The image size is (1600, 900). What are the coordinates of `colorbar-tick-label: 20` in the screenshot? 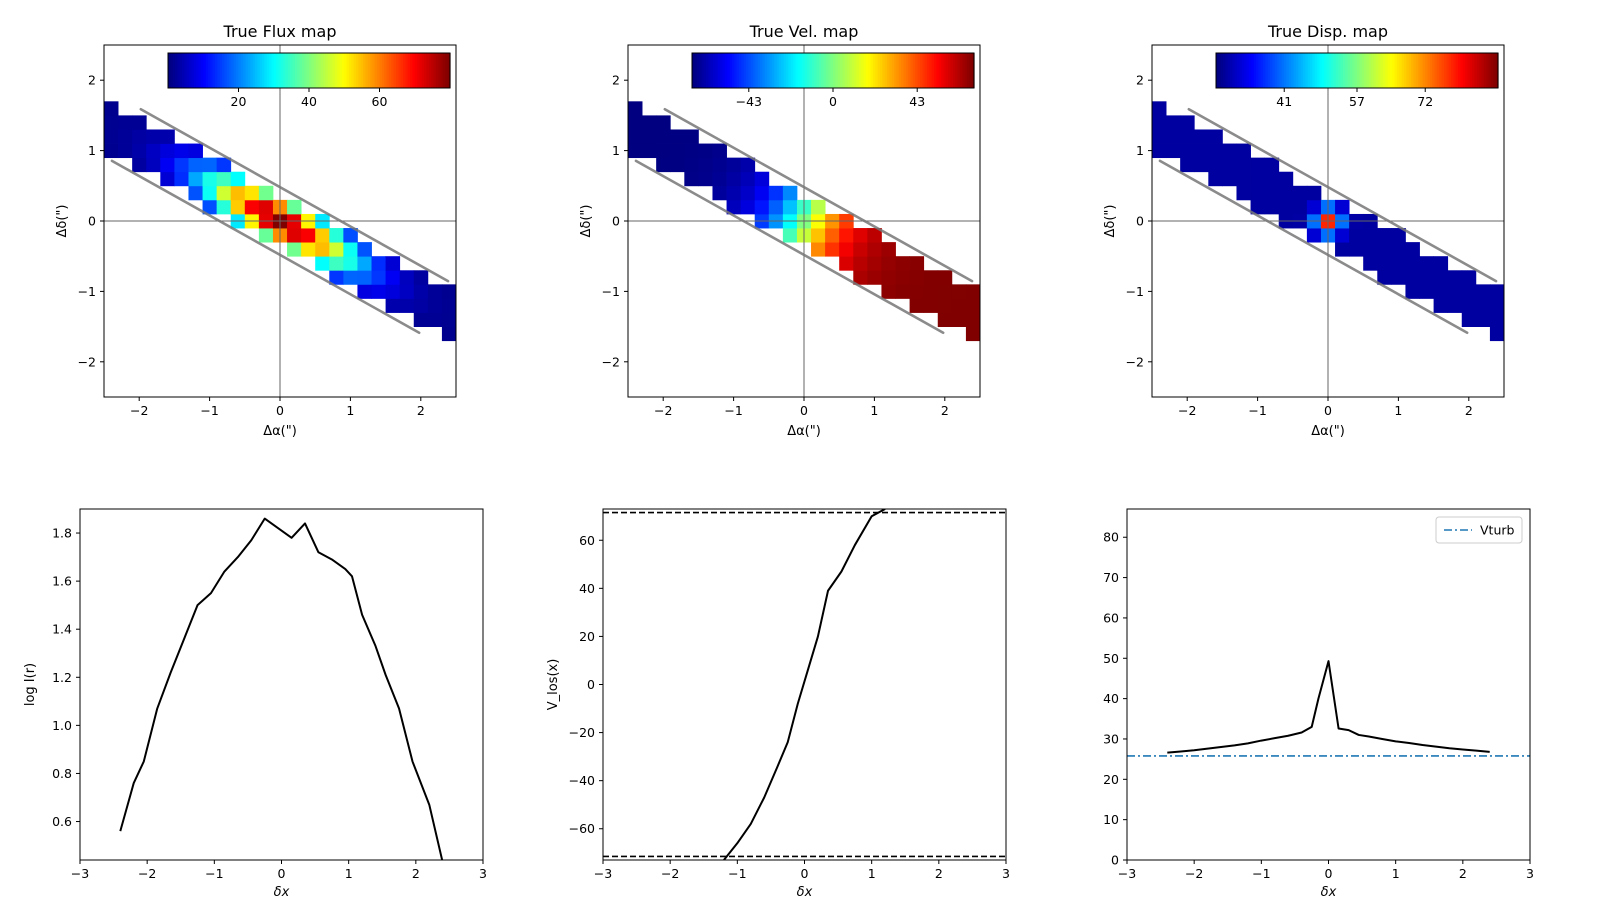 It's located at (239, 101).